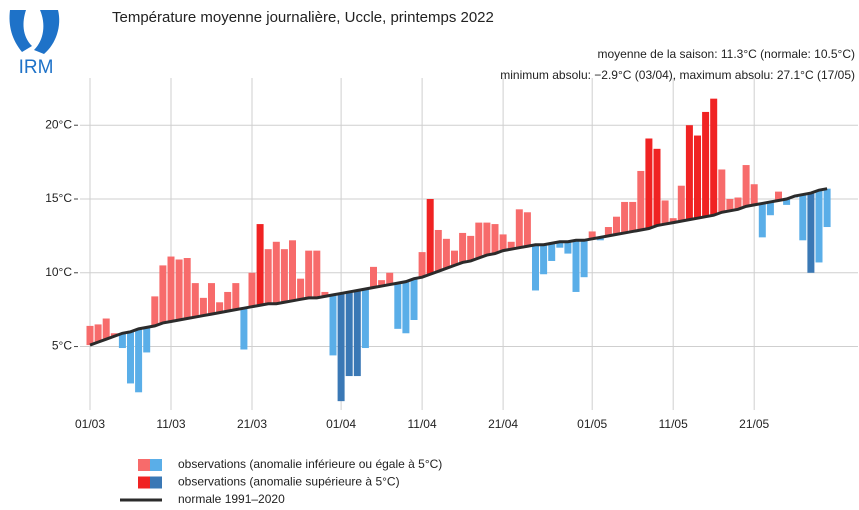 This screenshot has width=859, height=510. Describe the element at coordinates (289, 482) in the screenshot. I see `legend-label: observations (anomalie supérieure à 5°C)` at that location.